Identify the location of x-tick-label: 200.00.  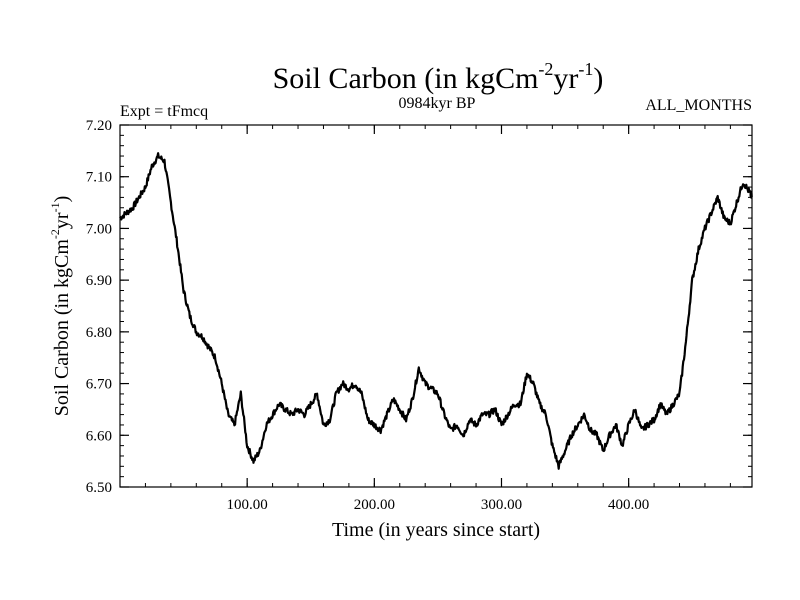
(374, 505).